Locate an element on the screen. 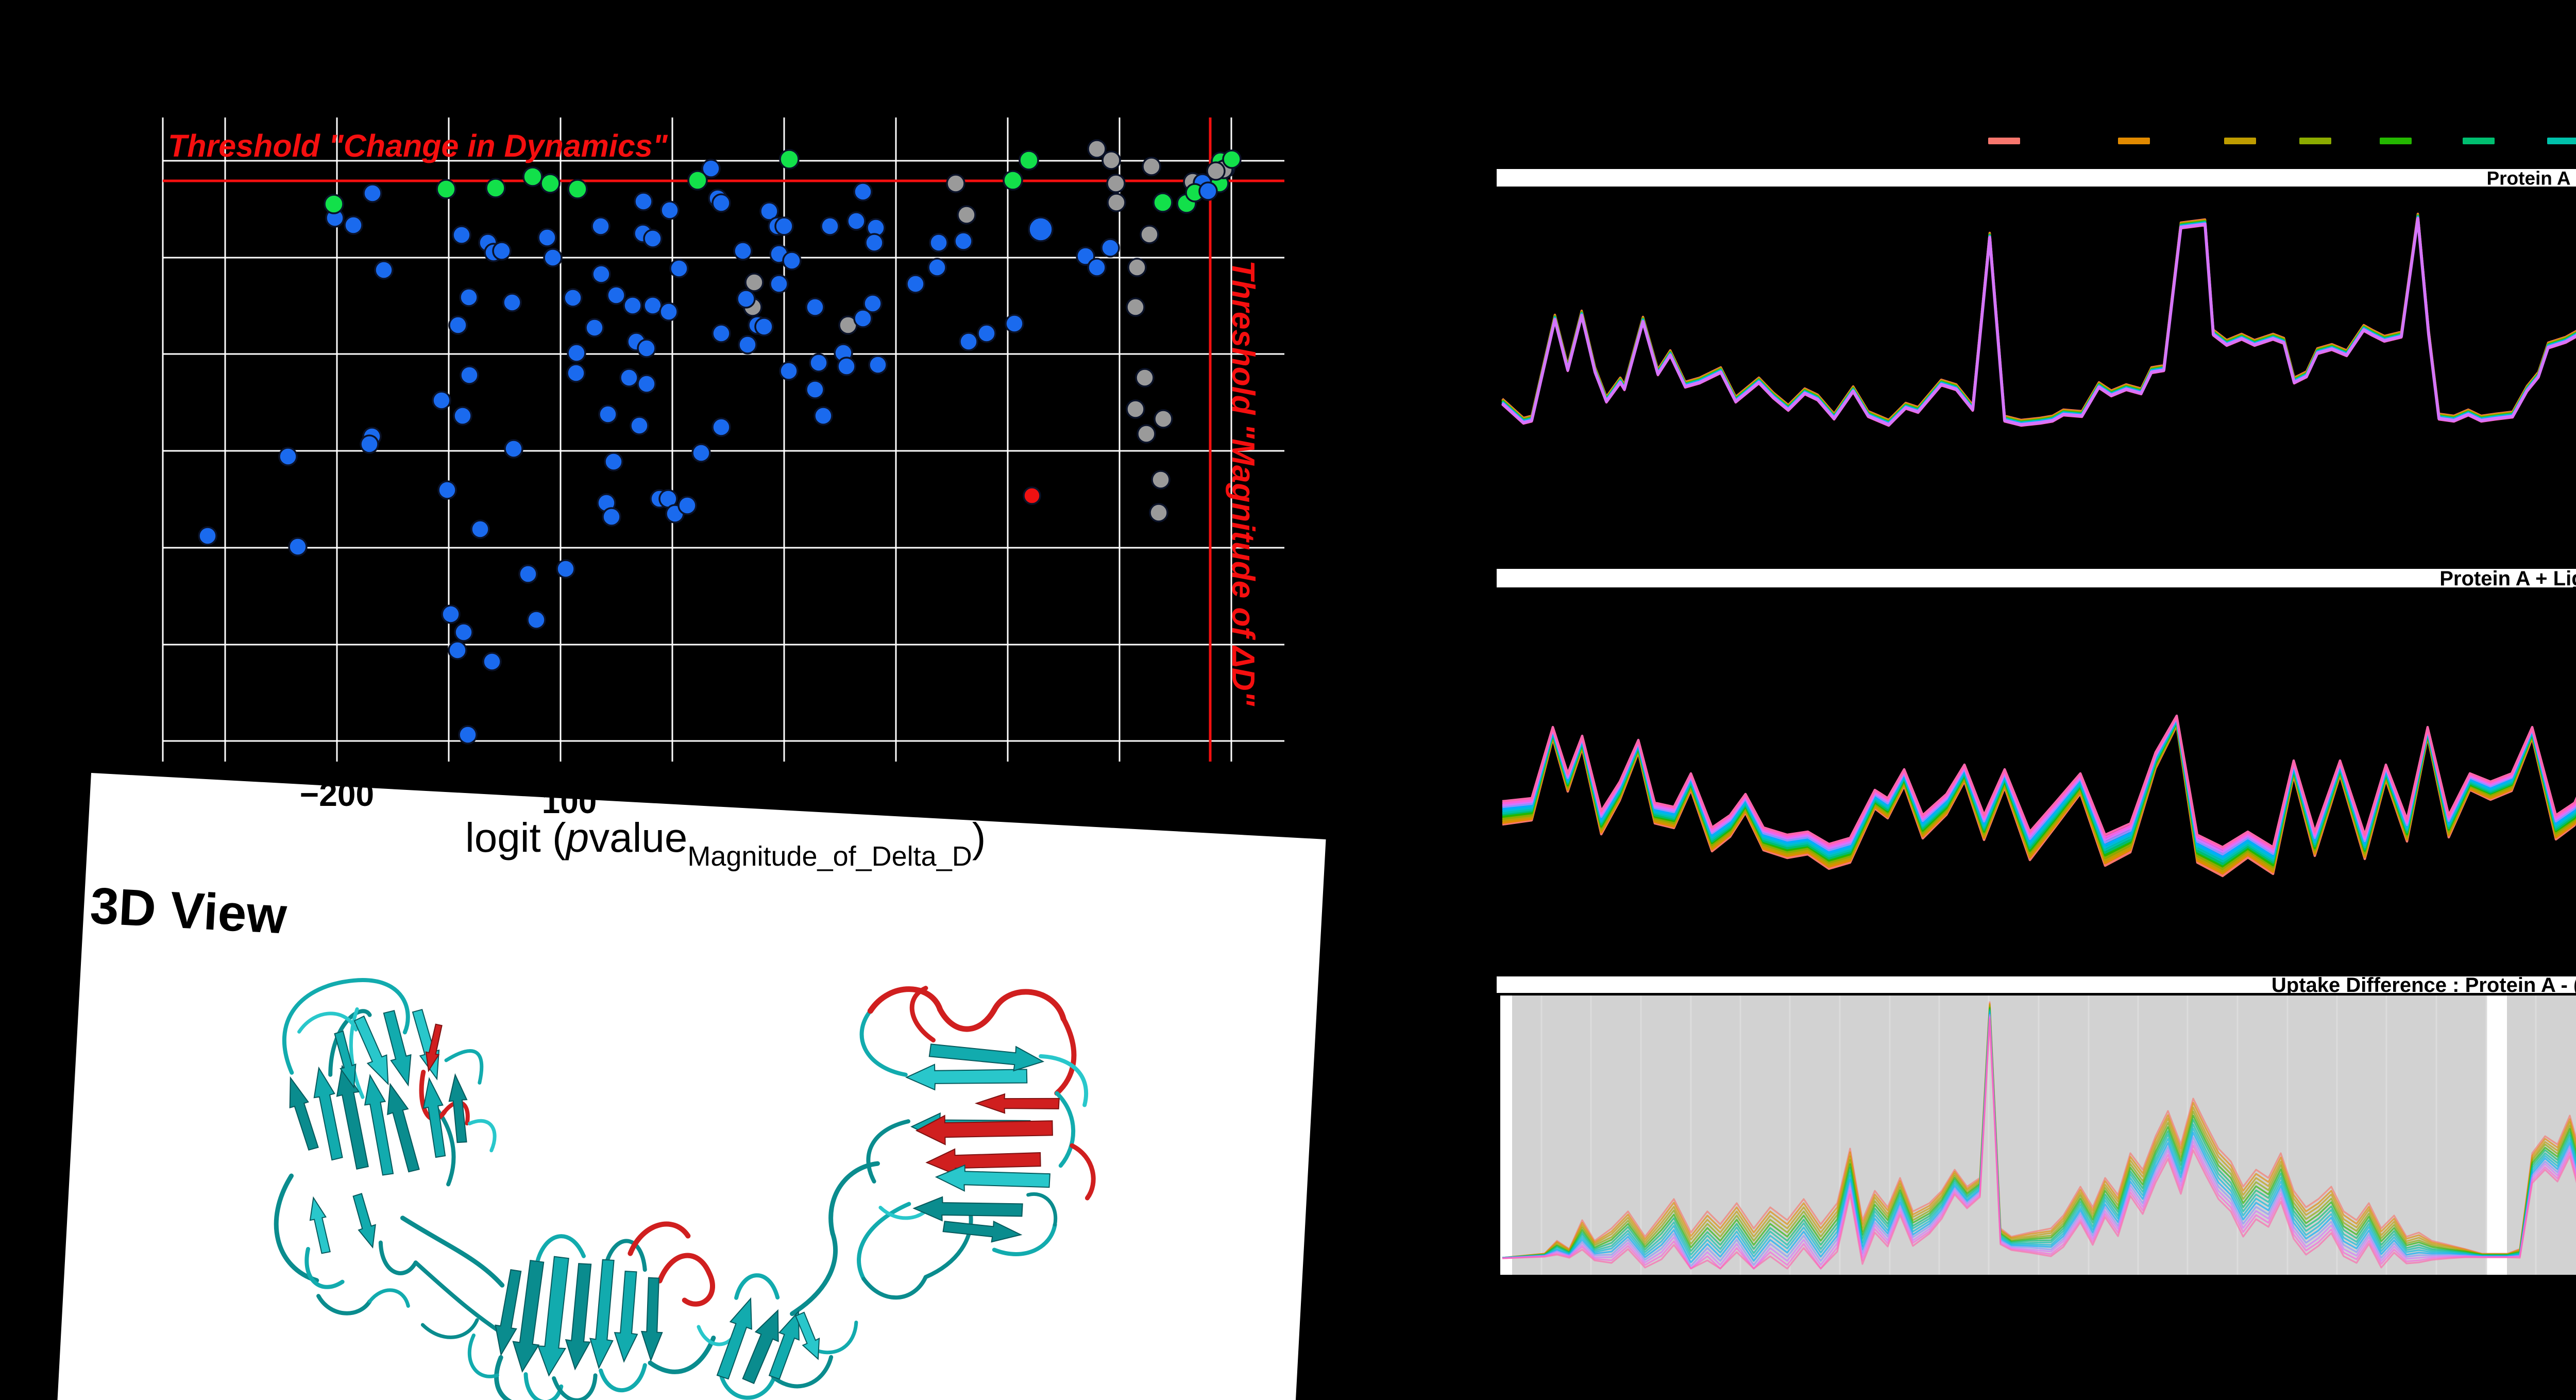 This screenshot has width=2576, height=1400. svg-text: Protein A + Ligand is located at coordinates (2508, 578).